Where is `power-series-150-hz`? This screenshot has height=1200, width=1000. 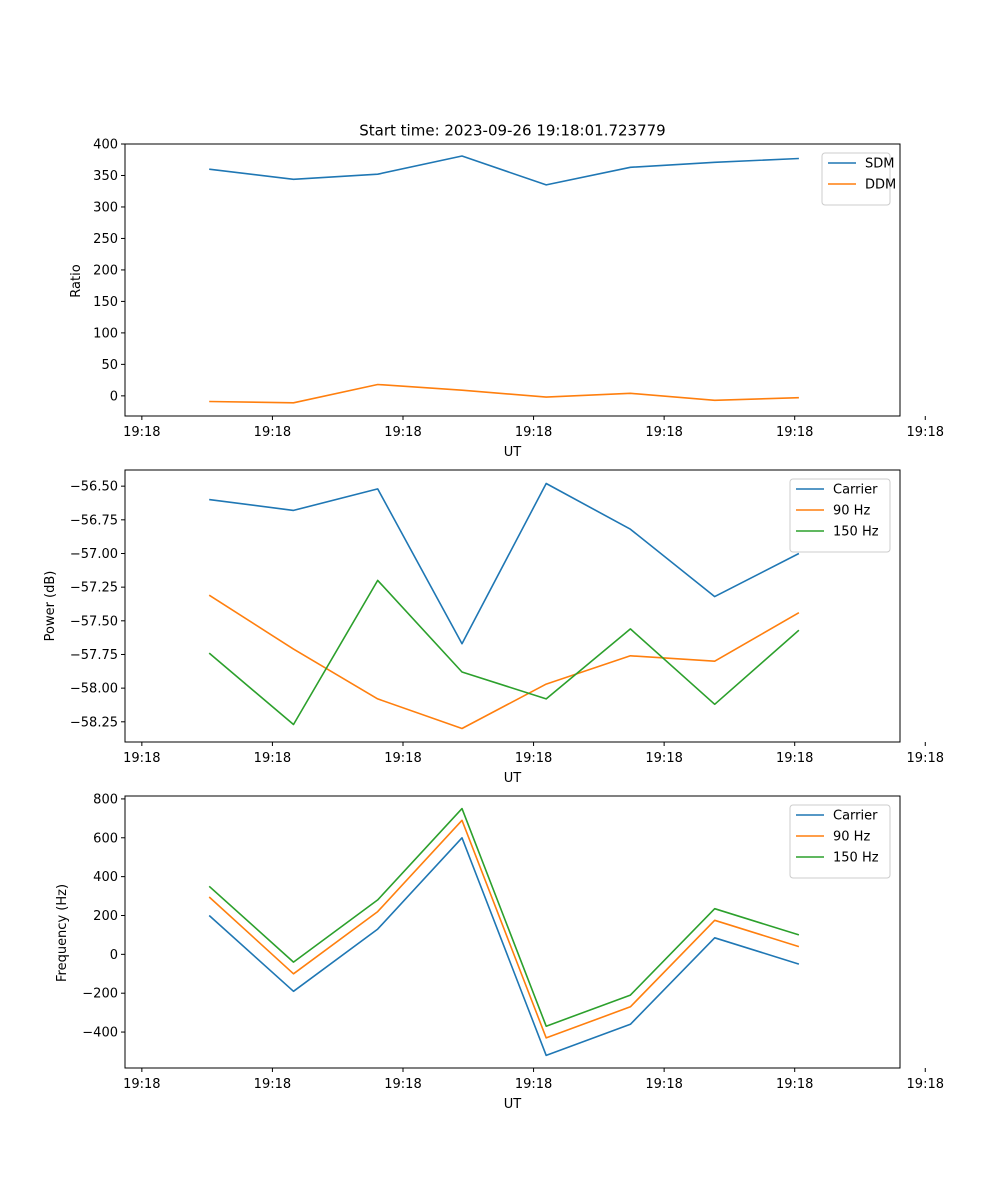 power-series-150-hz is located at coordinates (504, 652).